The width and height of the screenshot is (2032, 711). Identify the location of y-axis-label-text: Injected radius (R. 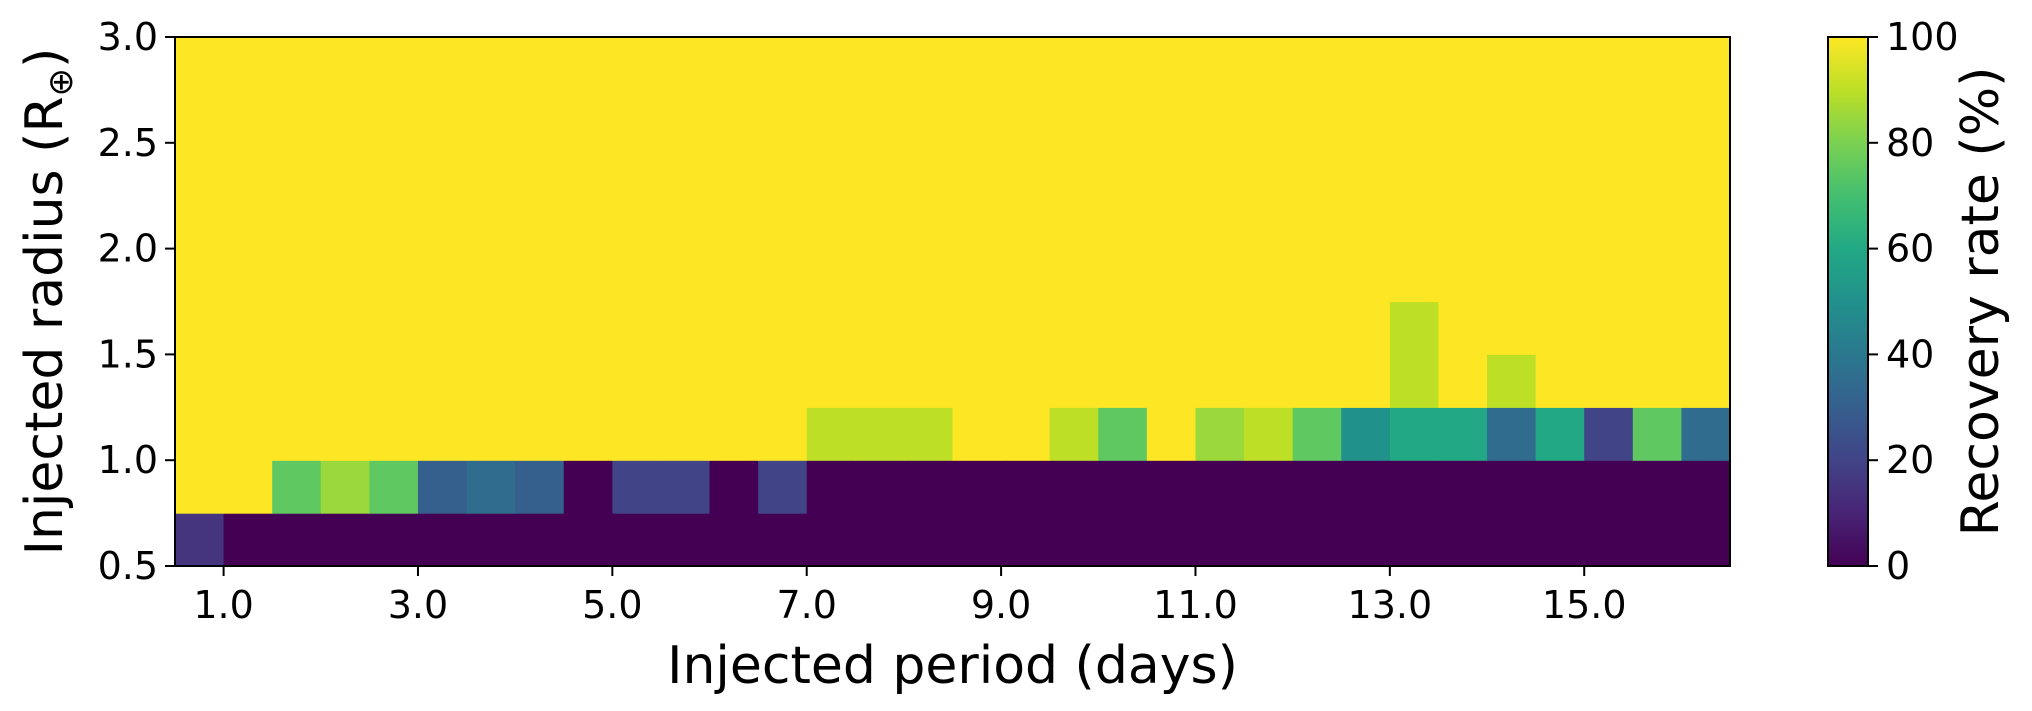
(45, 325).